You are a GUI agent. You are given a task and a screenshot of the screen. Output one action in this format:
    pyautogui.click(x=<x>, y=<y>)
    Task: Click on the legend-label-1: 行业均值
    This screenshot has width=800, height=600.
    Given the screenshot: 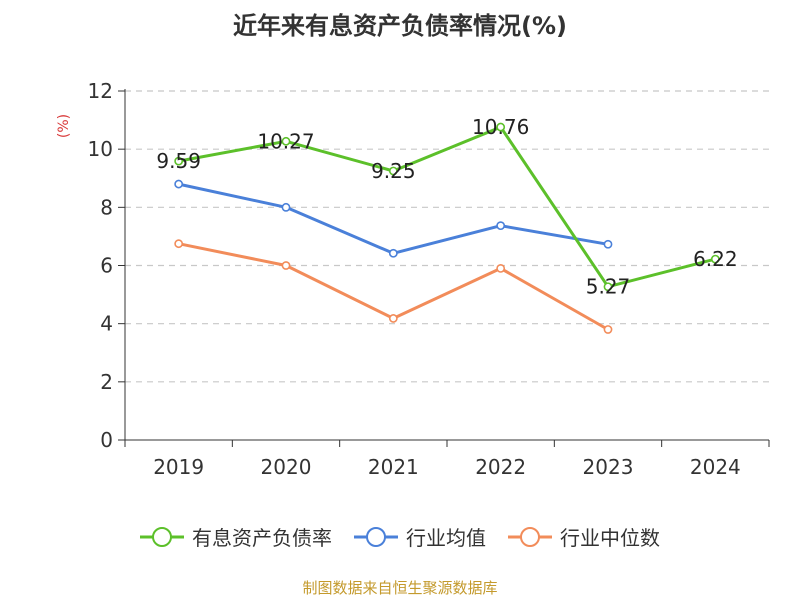 What is the action you would take?
    pyautogui.click(x=446, y=538)
    